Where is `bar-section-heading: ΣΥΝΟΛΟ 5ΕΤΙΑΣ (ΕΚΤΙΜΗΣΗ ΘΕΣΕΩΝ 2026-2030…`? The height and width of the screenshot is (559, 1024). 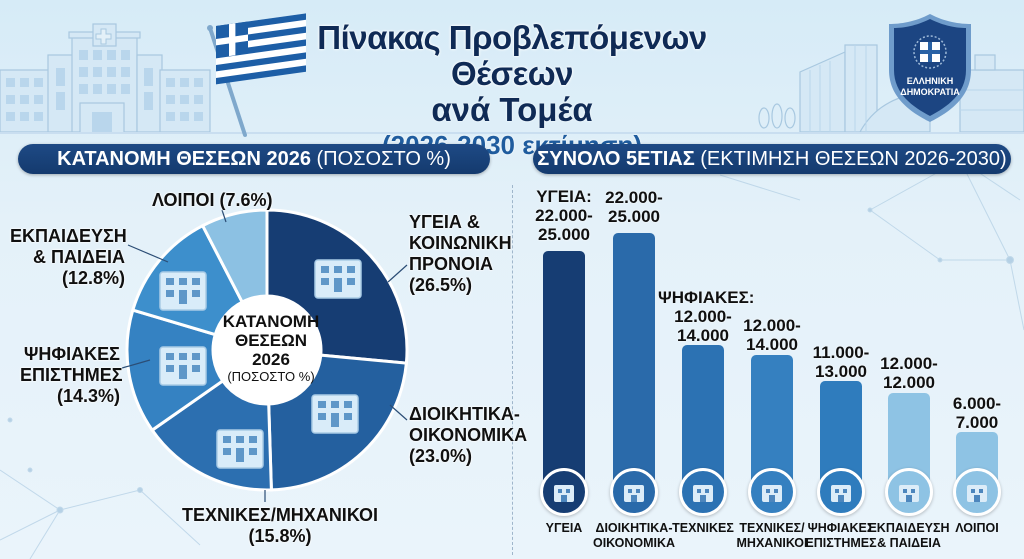
bar-section-heading: ΣΥΝΟΛΟ 5ΕΤΙΑΣ (ΕΚΤΙΜΗΣΗ ΘΕΣΕΩΝ 2026-2030… is located at coordinates (772, 159).